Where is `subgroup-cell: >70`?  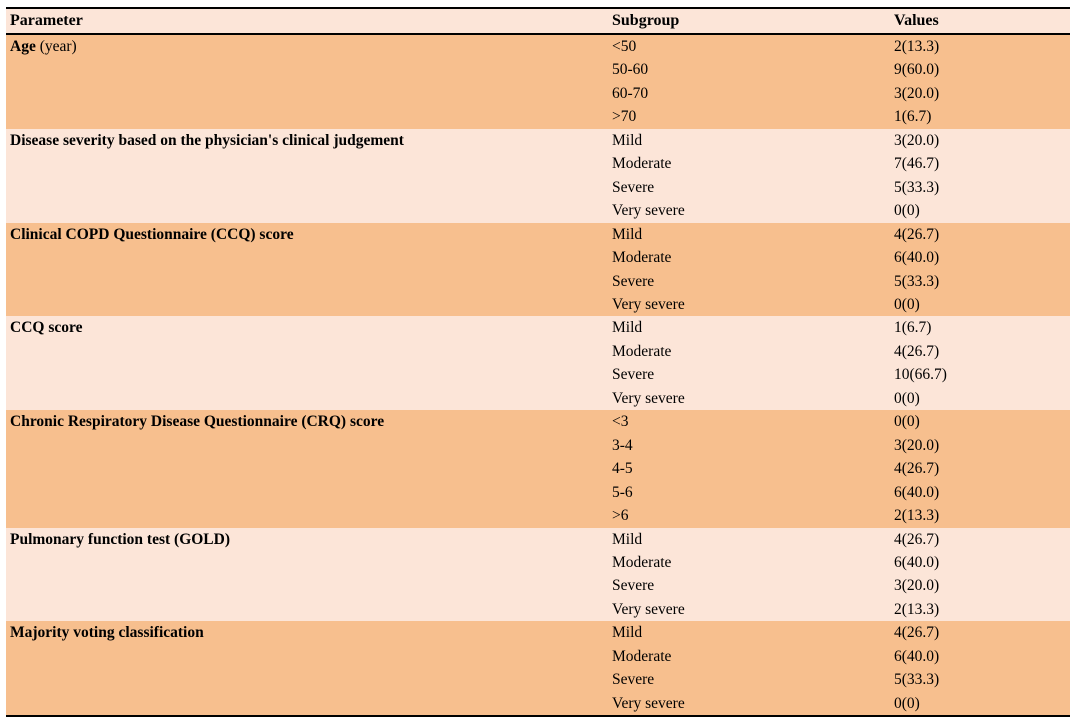
subgroup-cell: >70 is located at coordinates (749, 117).